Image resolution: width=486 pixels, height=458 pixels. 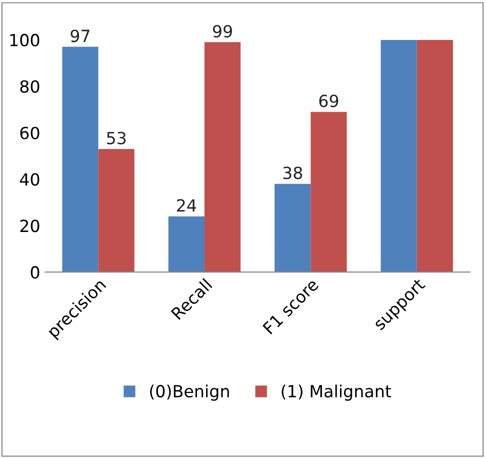 What do you see at coordinates (292, 173) in the screenshot?
I see `data-label: 38` at bounding box center [292, 173].